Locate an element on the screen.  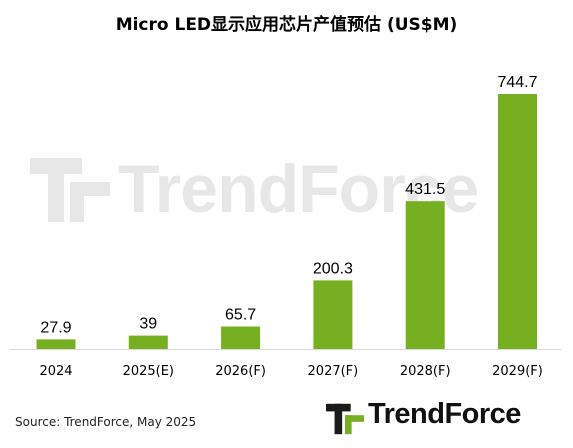
category-label-2027(F): 2027(F) is located at coordinates (333, 371).